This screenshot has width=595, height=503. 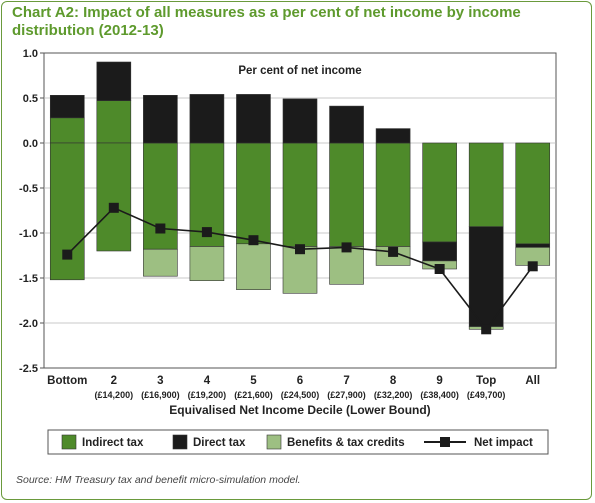 I want to click on y-tick-label: -2.5, so click(x=28, y=369).